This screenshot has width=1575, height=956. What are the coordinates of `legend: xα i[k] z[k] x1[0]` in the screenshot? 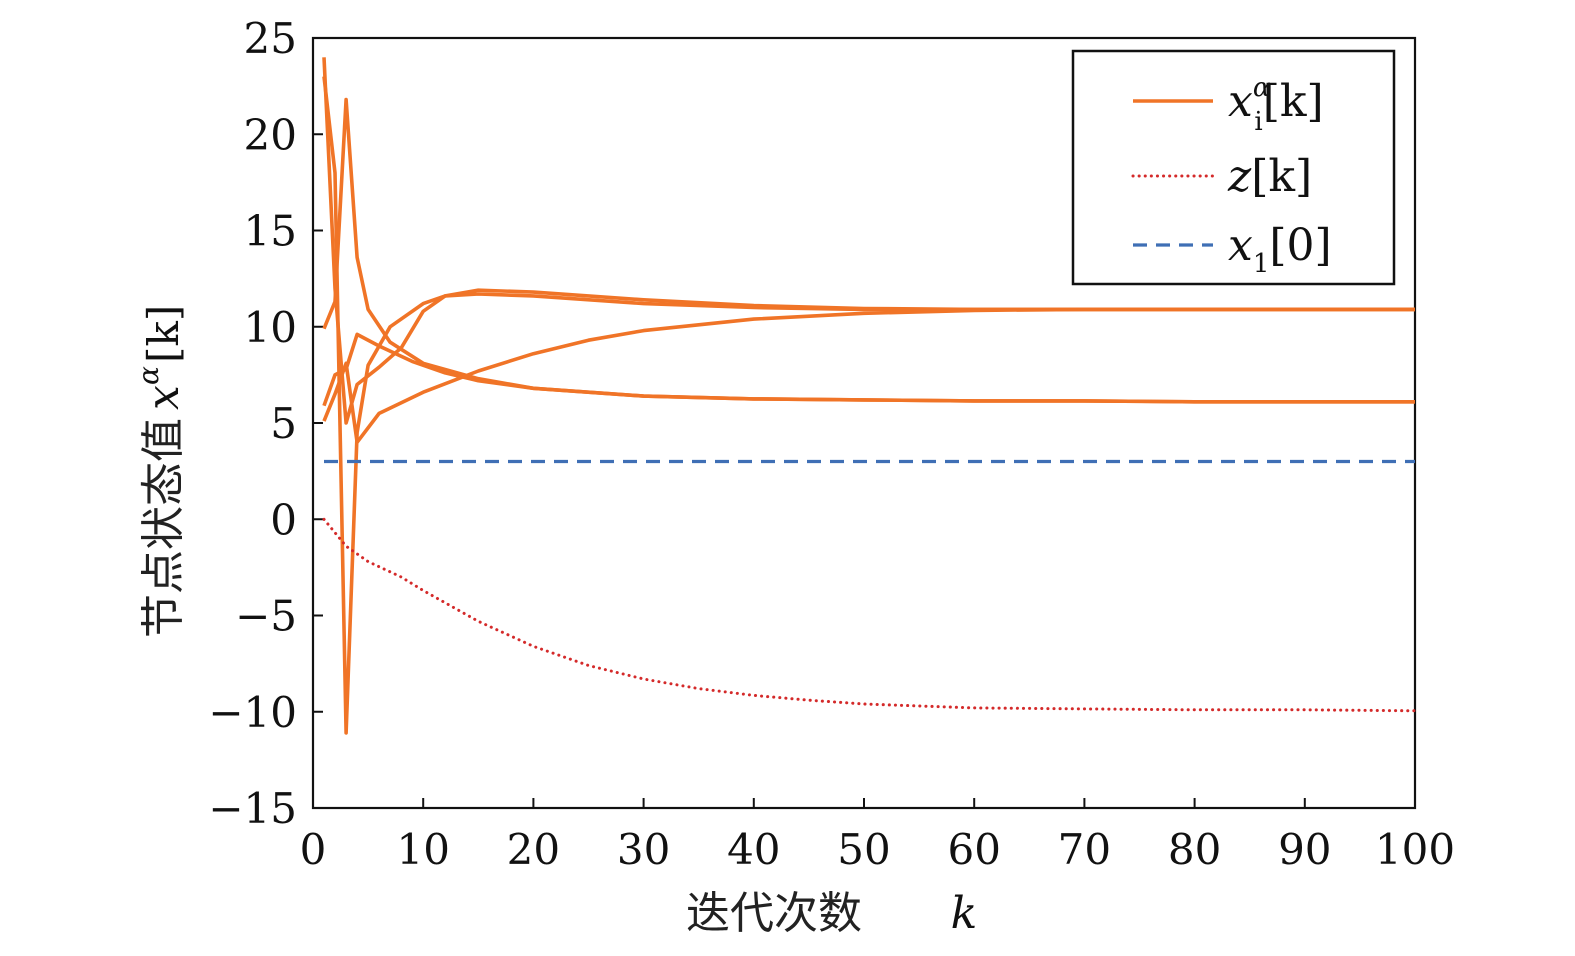 It's located at (1233, 167).